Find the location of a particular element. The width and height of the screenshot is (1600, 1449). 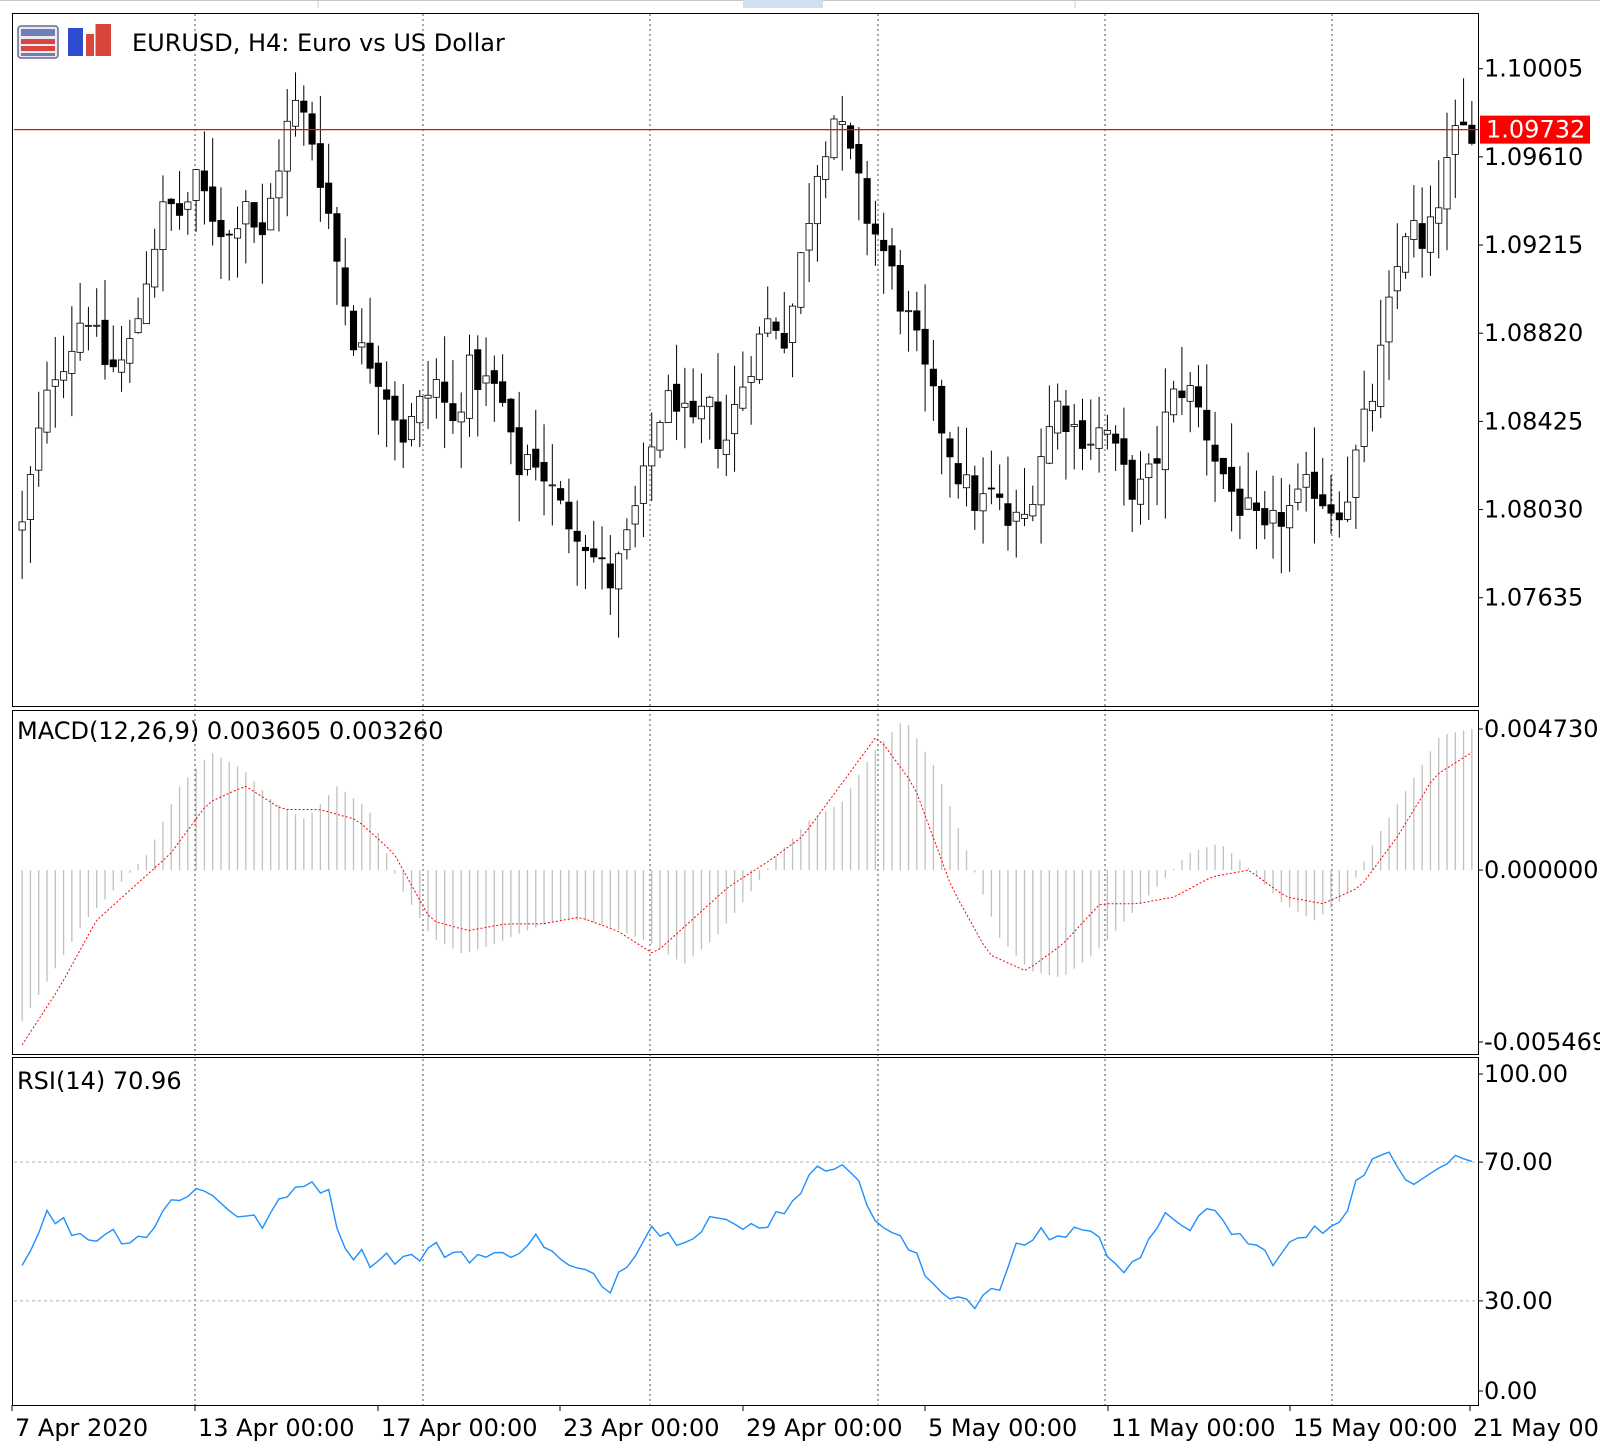

time-axis-label: 7 Apr 2020 is located at coordinates (81, 1428).